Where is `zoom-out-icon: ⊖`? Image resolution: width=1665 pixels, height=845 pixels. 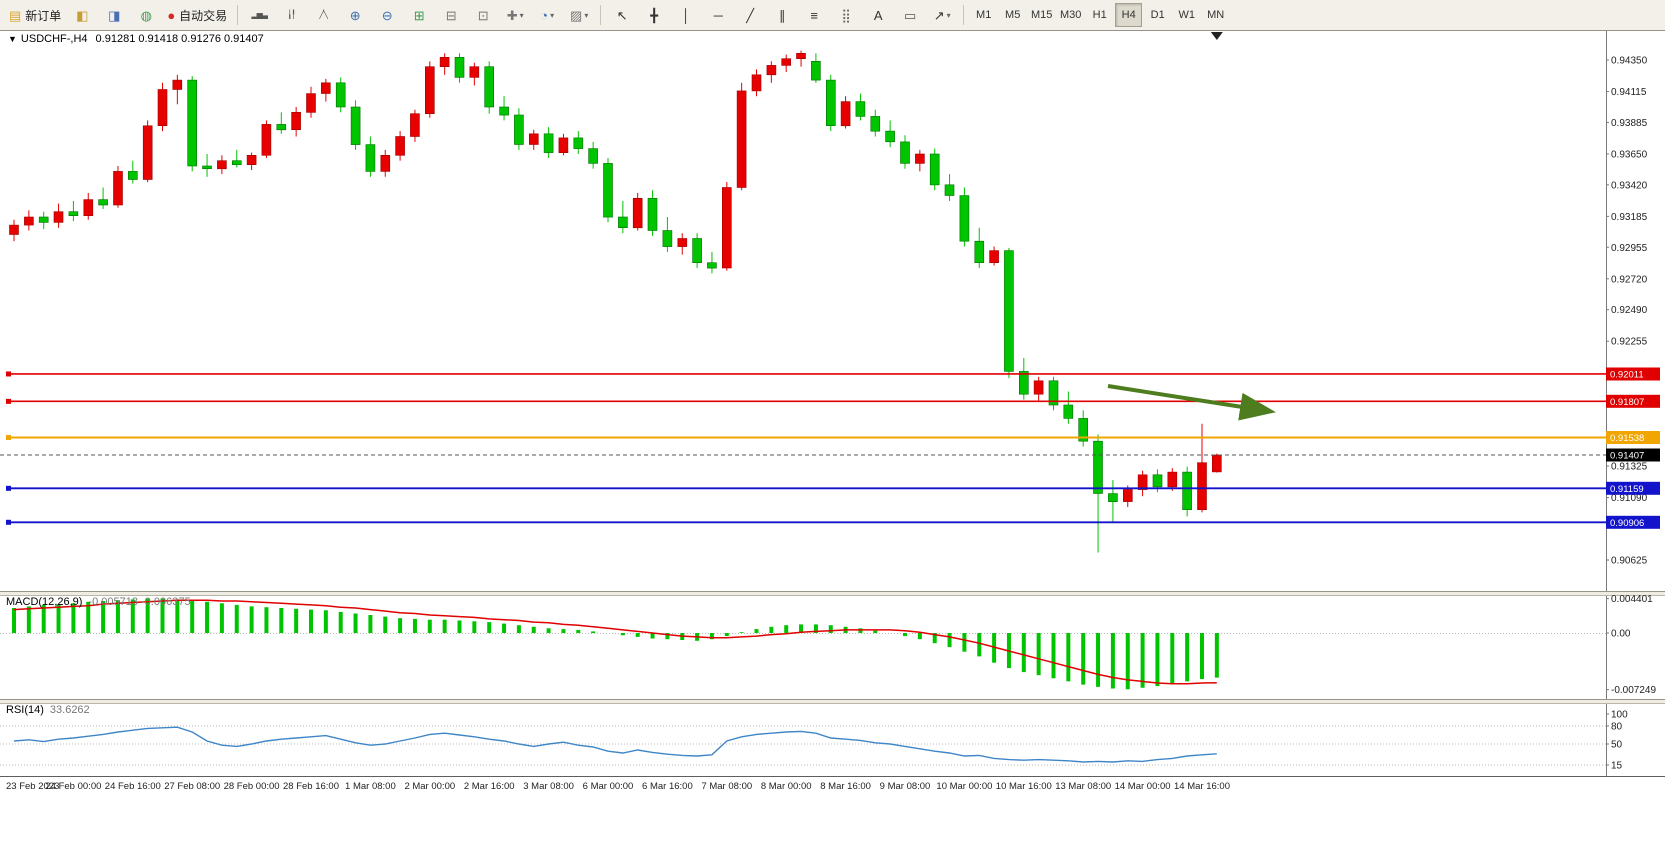
zoom-out-icon: ⊖ is located at coordinates (387, 15).